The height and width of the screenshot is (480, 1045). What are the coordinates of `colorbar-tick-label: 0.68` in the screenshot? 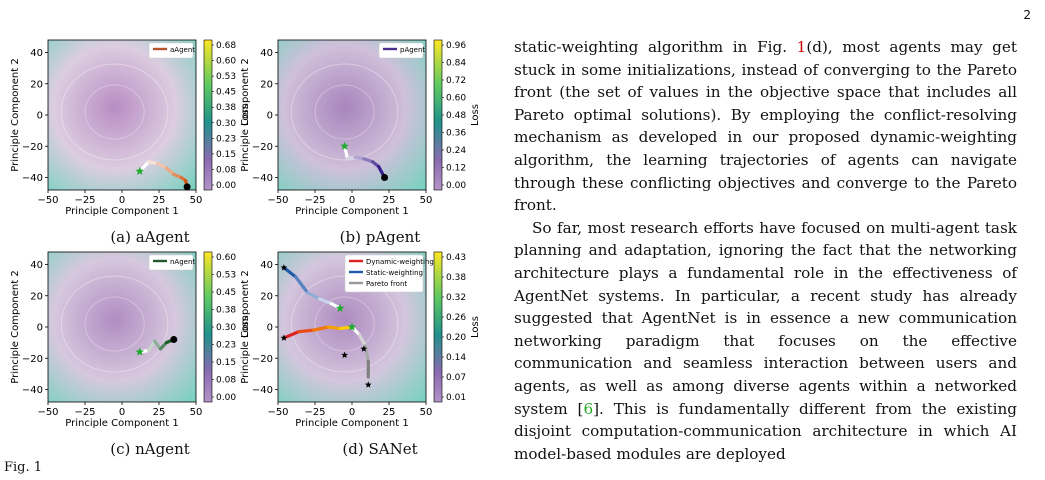 It's located at (226, 46).